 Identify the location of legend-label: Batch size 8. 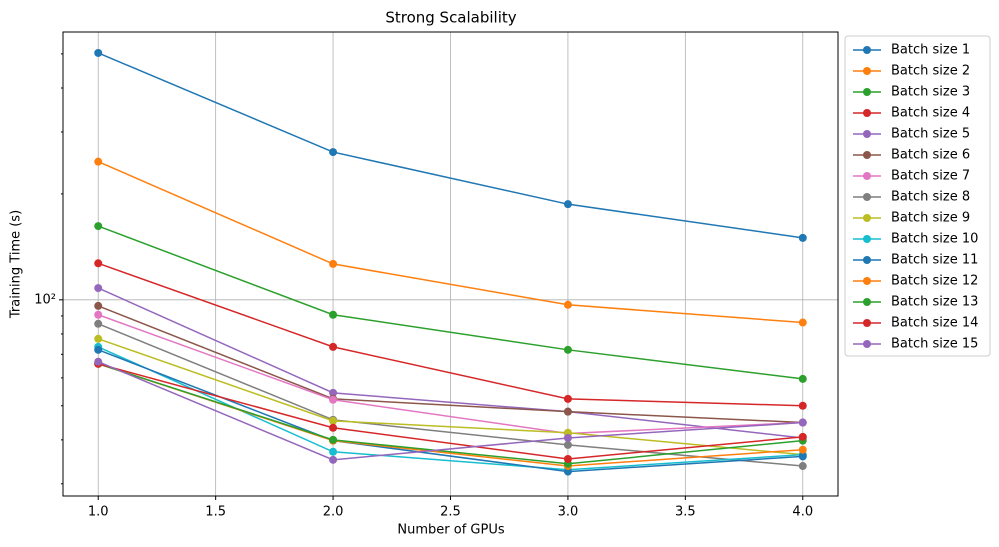
(930, 197).